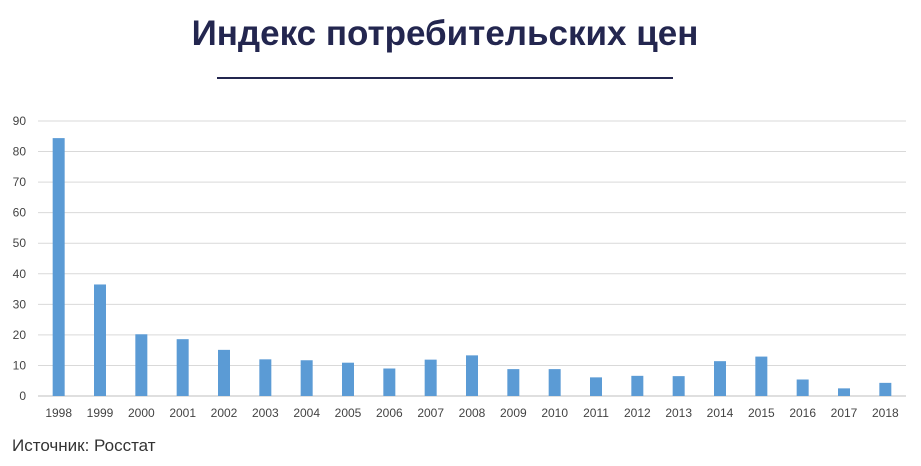 The width and height of the screenshot is (921, 466). What do you see at coordinates (84, 445) in the screenshot?
I see `source-note: Источник: Росстат` at bounding box center [84, 445].